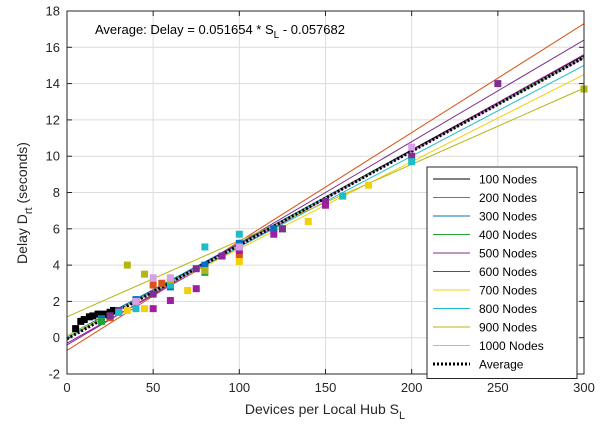 Image resolution: width=608 pixels, height=428 pixels. What do you see at coordinates (53, 119) in the screenshot?
I see `y-tick-label: 12` at bounding box center [53, 119].